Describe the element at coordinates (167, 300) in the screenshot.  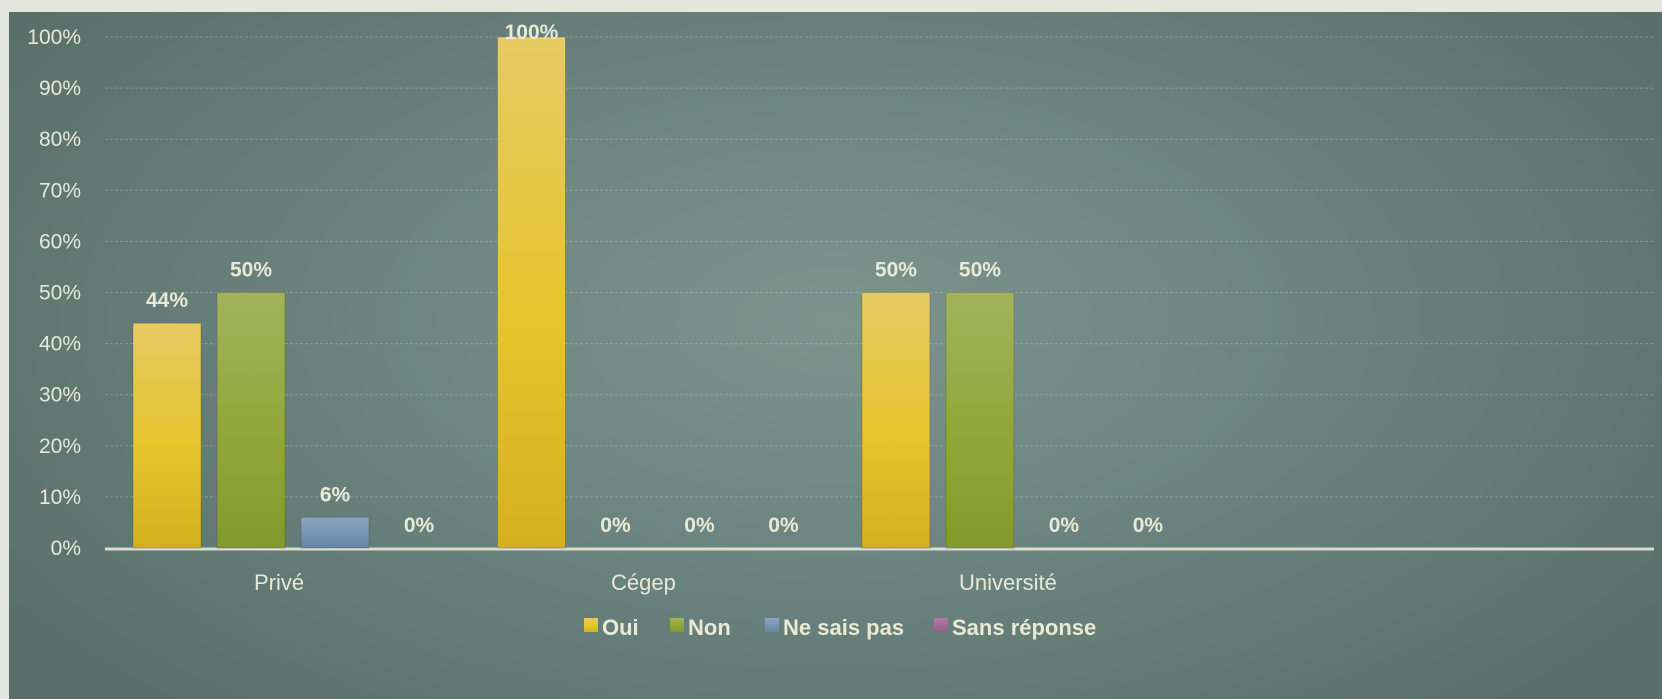
I see `data-label: 44%` at that location.